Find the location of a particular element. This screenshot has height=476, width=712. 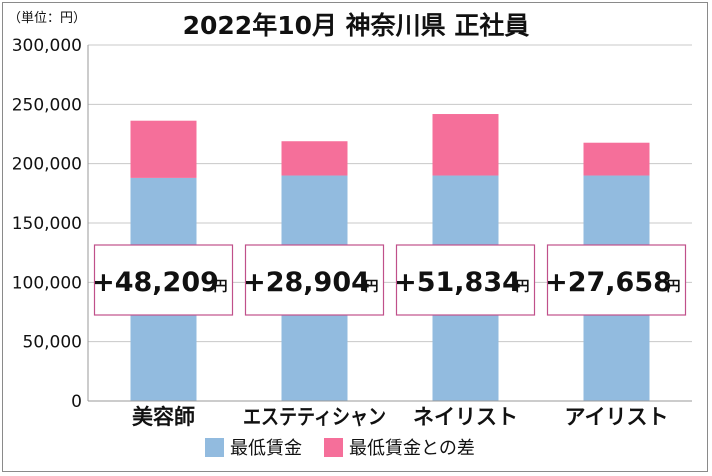

y-tick-label: 250,000 is located at coordinates (47, 105).